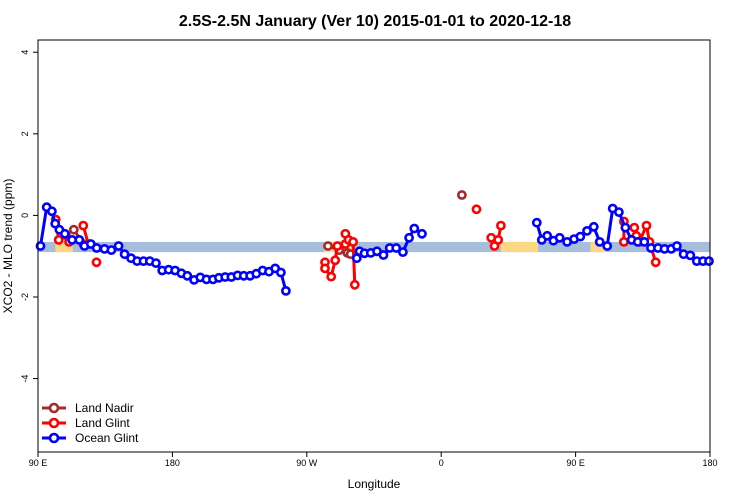  I want to click on x-tick-label: 0, so click(441, 463).